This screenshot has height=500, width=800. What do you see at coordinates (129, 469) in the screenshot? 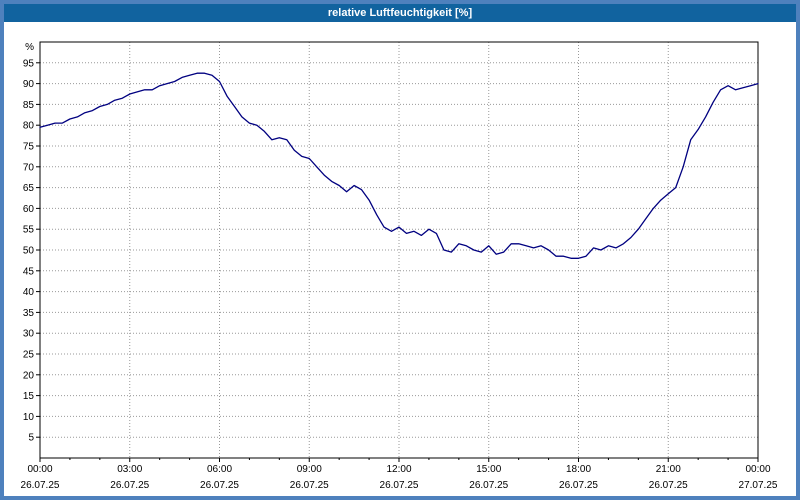
I see `svg-text: 03:00` at bounding box center [129, 469].